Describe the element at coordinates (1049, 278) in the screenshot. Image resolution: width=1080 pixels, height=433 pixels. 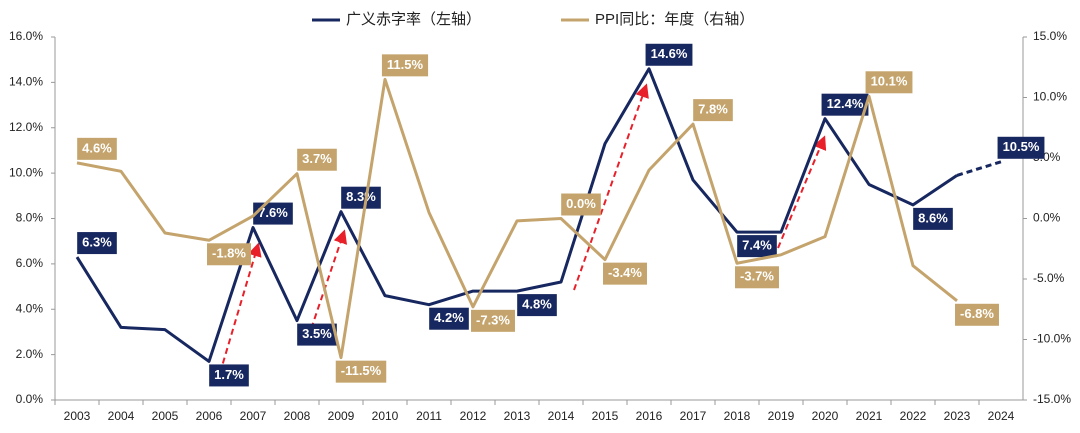
I see `y2-tick-label: -5.0%` at that location.